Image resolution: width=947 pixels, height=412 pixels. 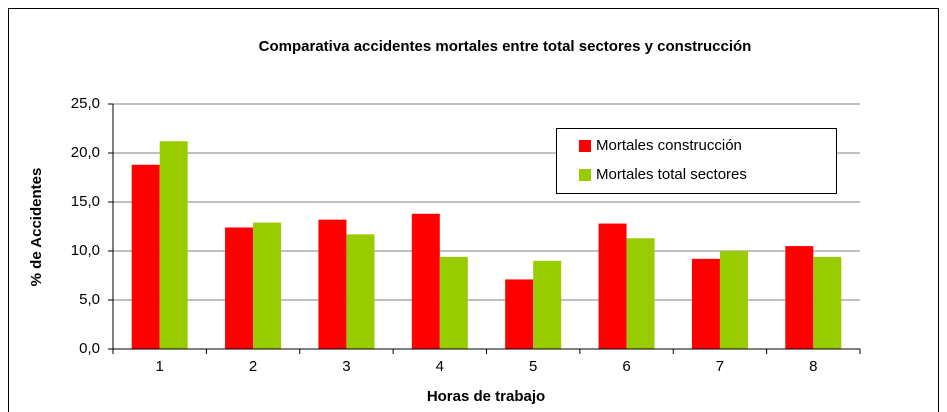 What do you see at coordinates (89, 348) in the screenshot?
I see `y-tick-label: 0,0` at bounding box center [89, 348].